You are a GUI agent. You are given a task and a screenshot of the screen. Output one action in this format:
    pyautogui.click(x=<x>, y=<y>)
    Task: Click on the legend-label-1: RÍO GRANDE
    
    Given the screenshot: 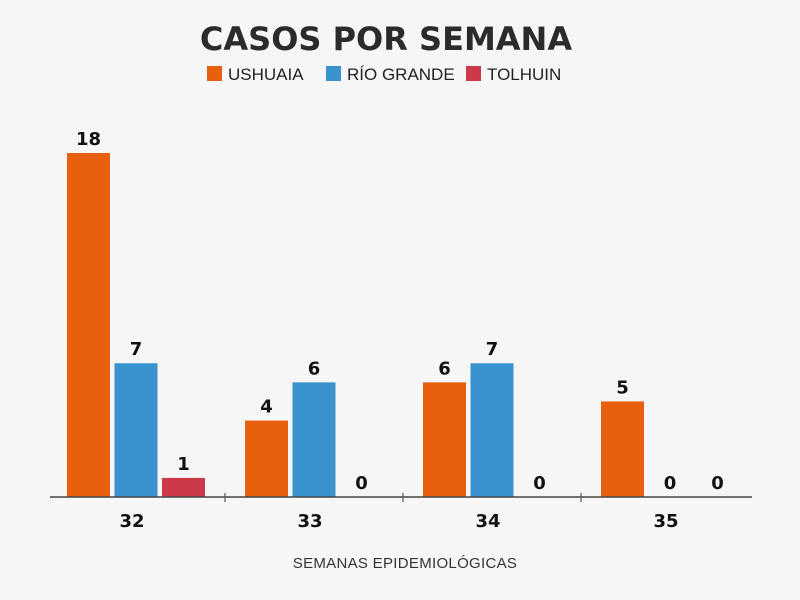 What is the action you would take?
    pyautogui.click(x=401, y=74)
    